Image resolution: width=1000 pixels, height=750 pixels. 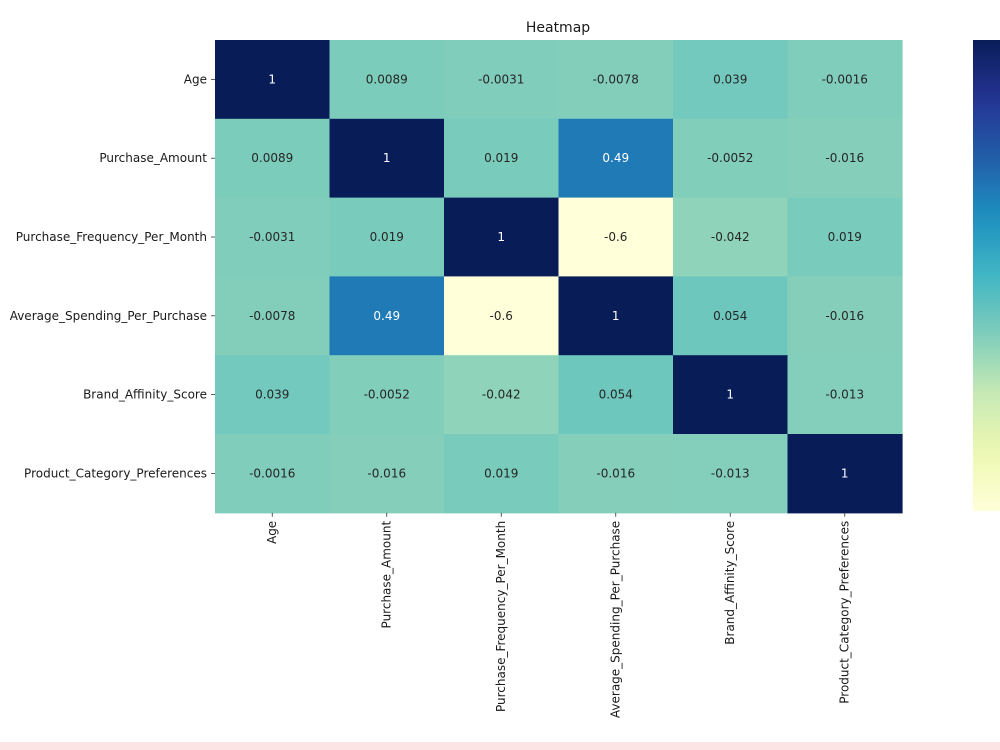 What do you see at coordinates (616, 619) in the screenshot?
I see `column-tick-label: Average_Spending_Per_Purchase` at bounding box center [616, 619].